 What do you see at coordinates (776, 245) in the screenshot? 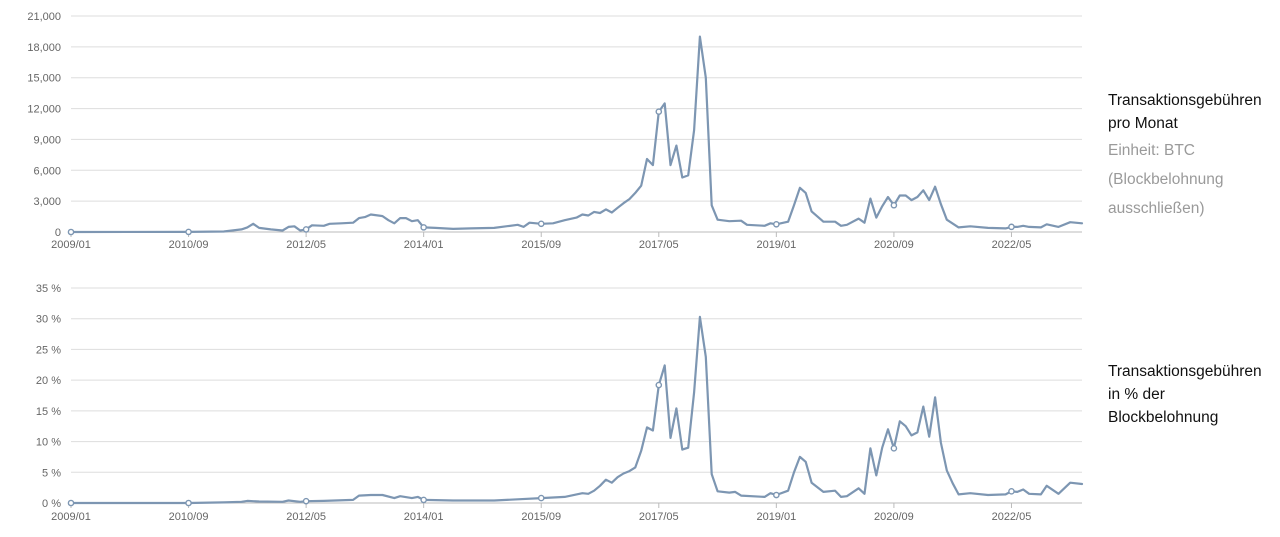
I see `btc-x-tick-label: 2019/01` at bounding box center [776, 245].